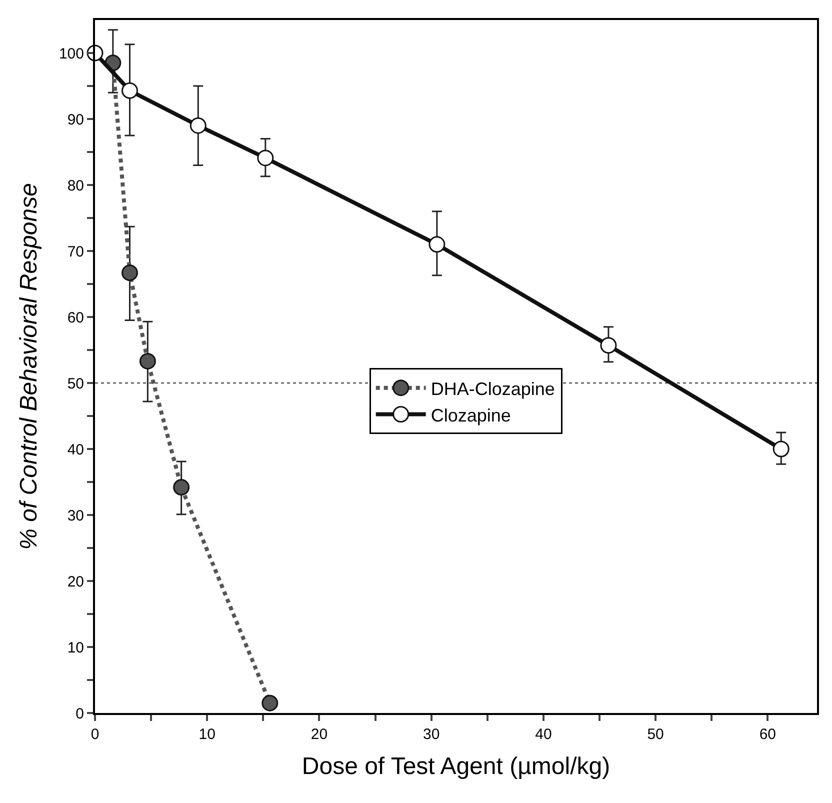  I want to click on legend-label: Clozapine, so click(470, 415).